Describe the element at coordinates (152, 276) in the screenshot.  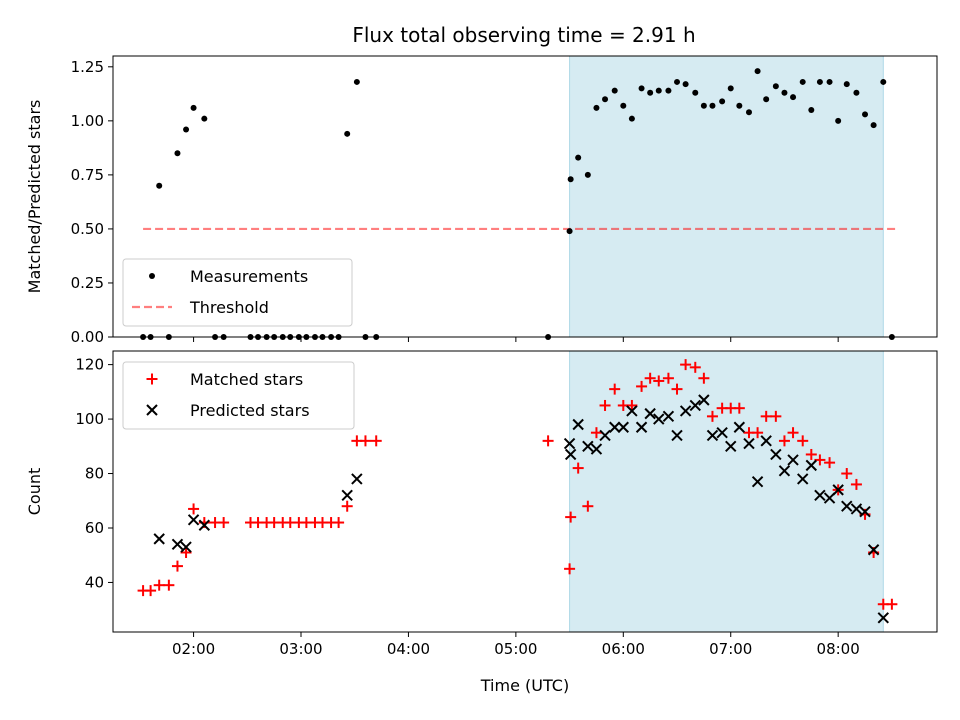
I see `legend-measurement-marker` at that location.